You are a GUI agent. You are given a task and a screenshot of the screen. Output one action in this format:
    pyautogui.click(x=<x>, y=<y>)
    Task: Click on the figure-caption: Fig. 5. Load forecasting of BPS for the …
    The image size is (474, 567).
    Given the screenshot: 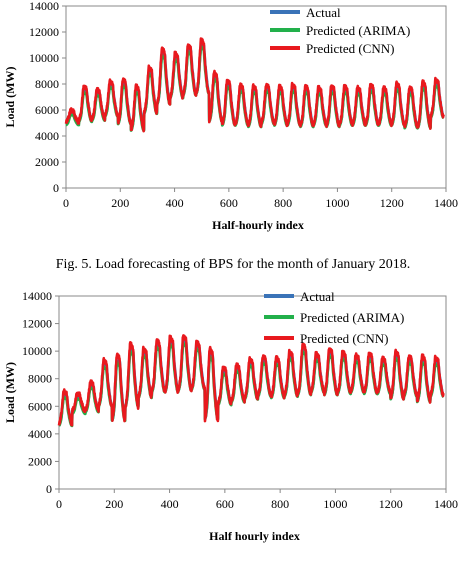 What is the action you would take?
    pyautogui.click(x=233, y=264)
    